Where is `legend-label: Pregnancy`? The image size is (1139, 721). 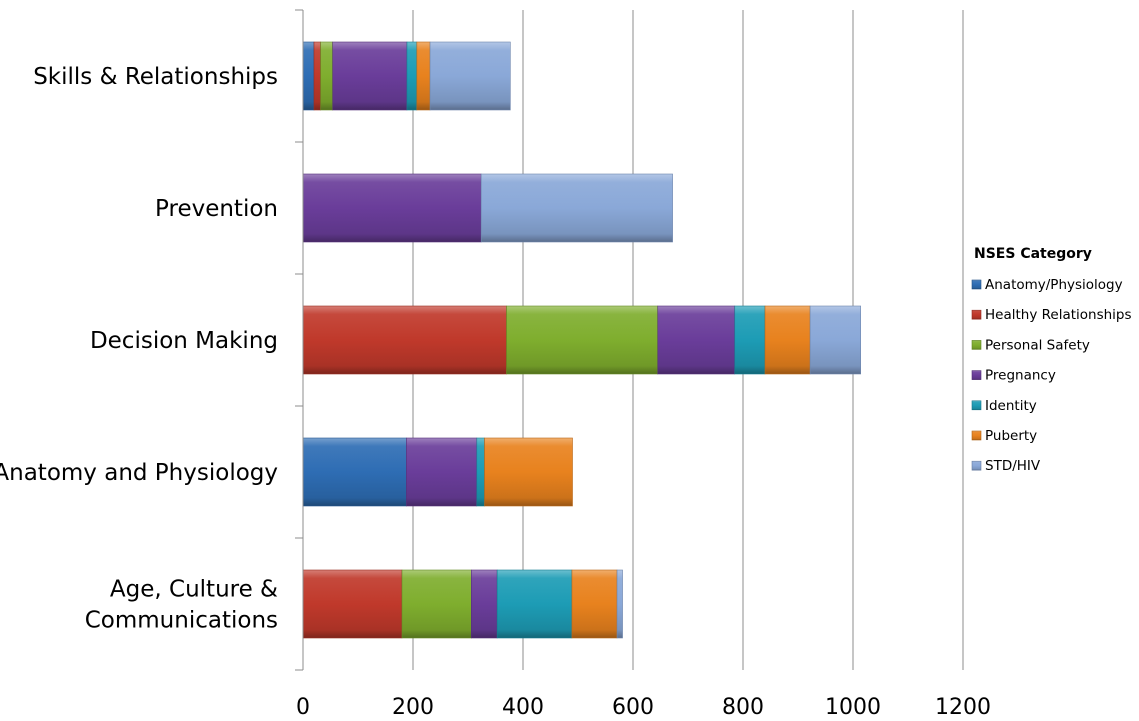
legend-label: Pregnancy is located at coordinates (1020, 376).